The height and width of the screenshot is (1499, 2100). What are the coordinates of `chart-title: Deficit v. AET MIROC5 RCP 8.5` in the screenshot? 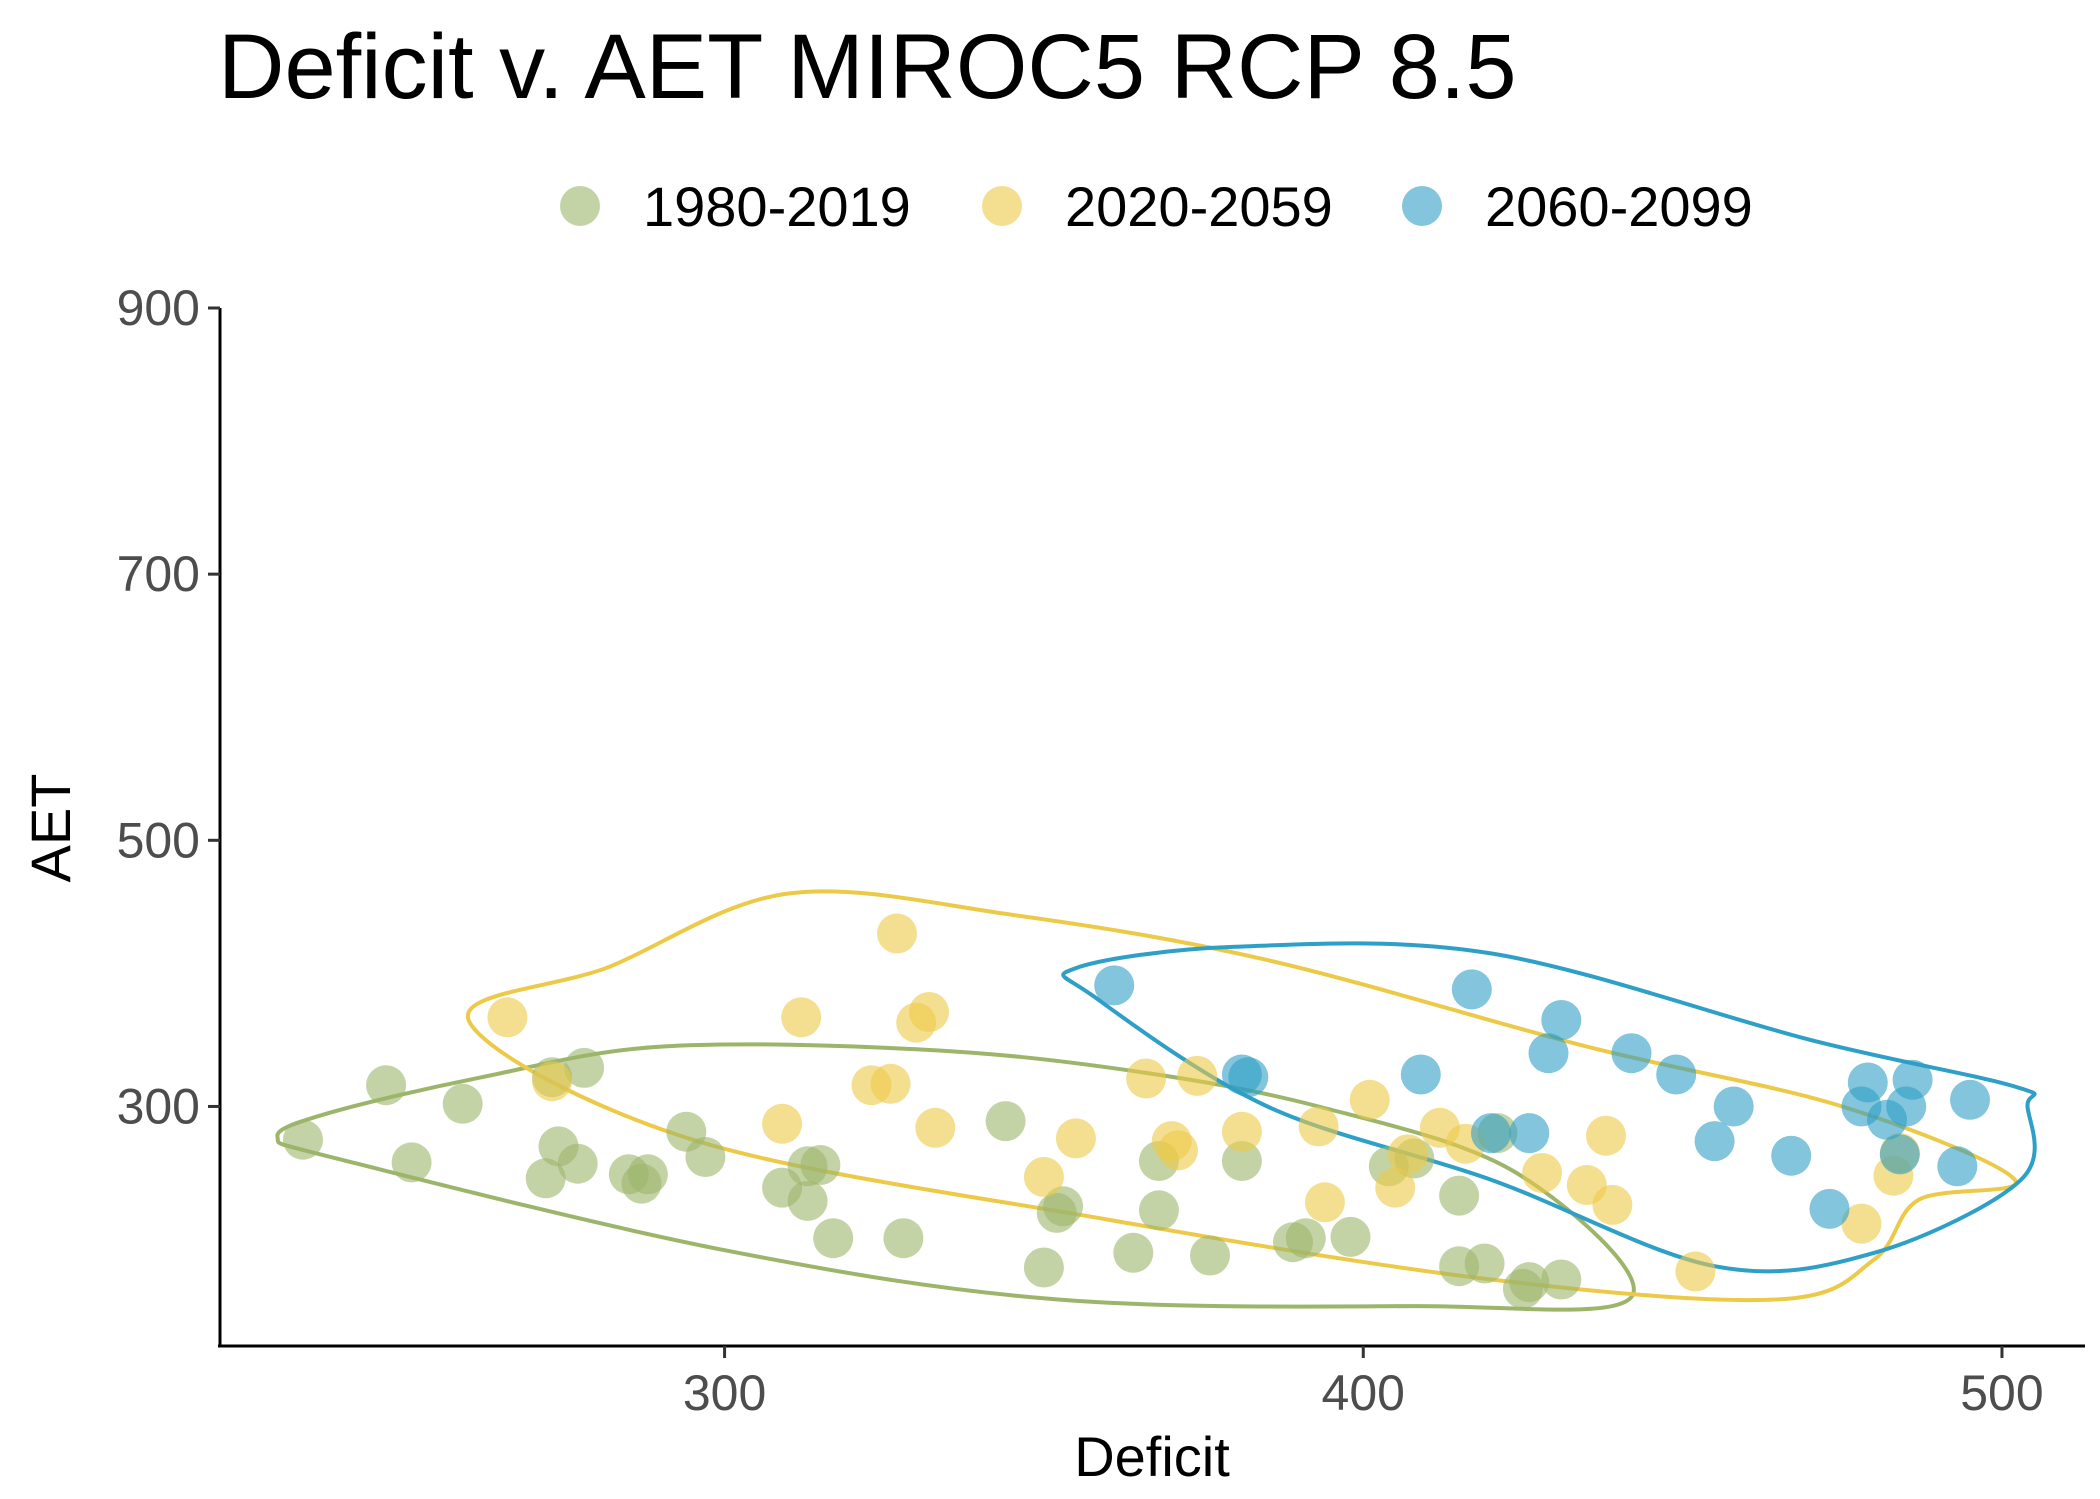 It's located at (867, 67).